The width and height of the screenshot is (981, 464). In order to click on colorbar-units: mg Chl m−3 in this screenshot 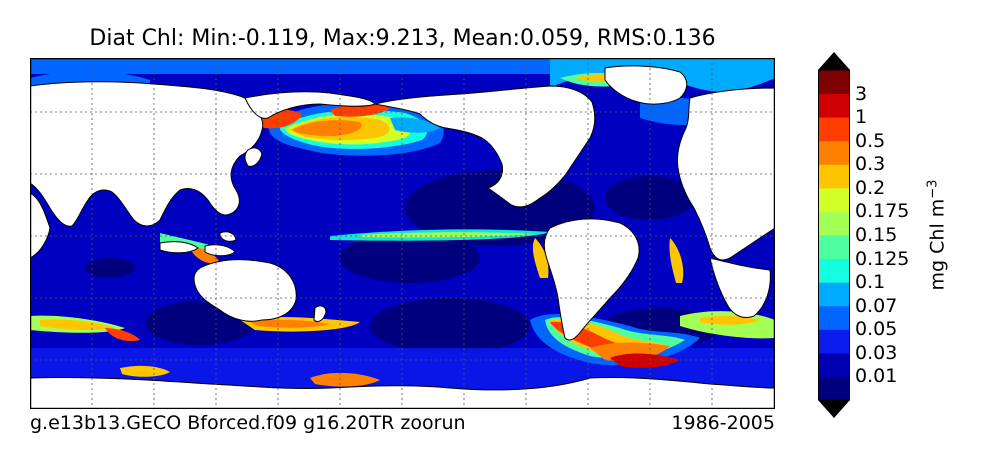, I will do `click(937, 235)`.